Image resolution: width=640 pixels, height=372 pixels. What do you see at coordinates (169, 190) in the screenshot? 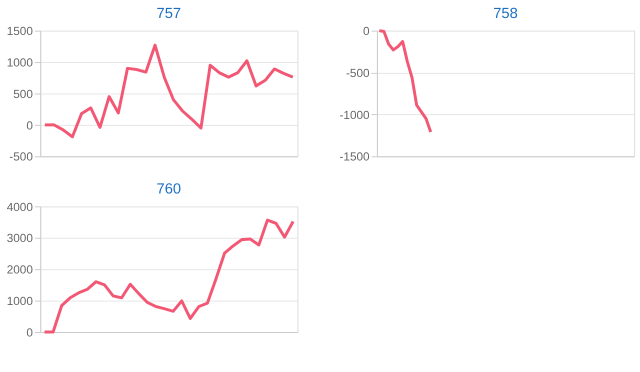
I see `chart-title: 760` at bounding box center [169, 190].